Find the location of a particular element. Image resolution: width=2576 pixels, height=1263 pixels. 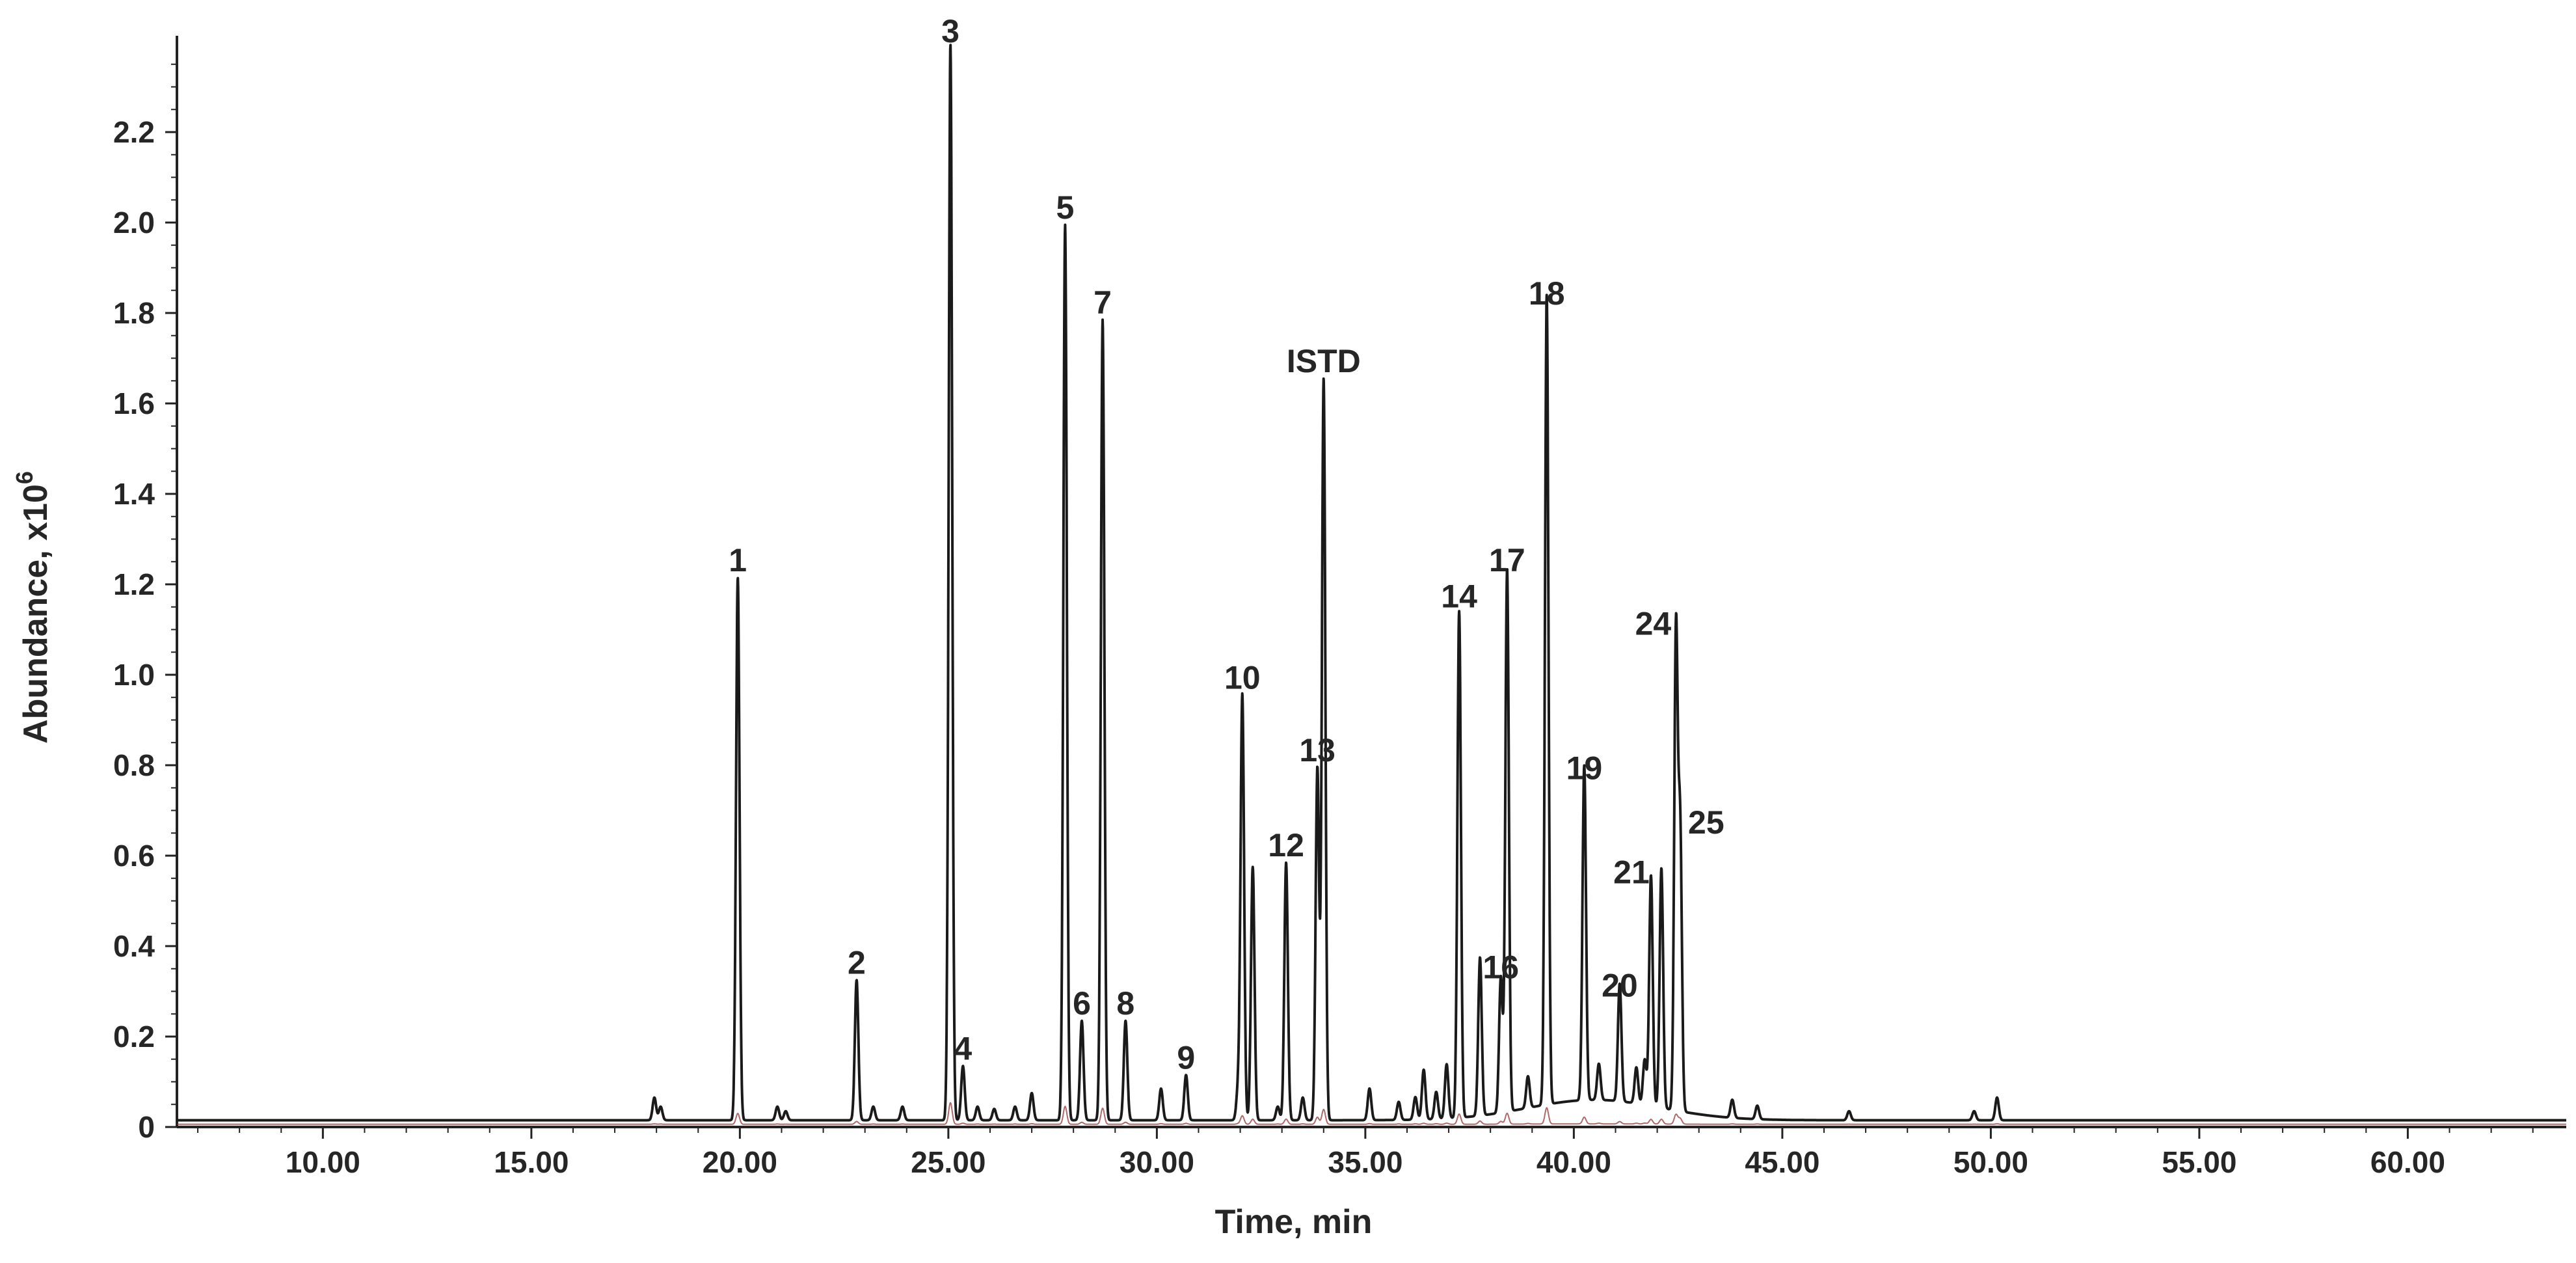

peak-label-21: 21 is located at coordinates (1631, 872).